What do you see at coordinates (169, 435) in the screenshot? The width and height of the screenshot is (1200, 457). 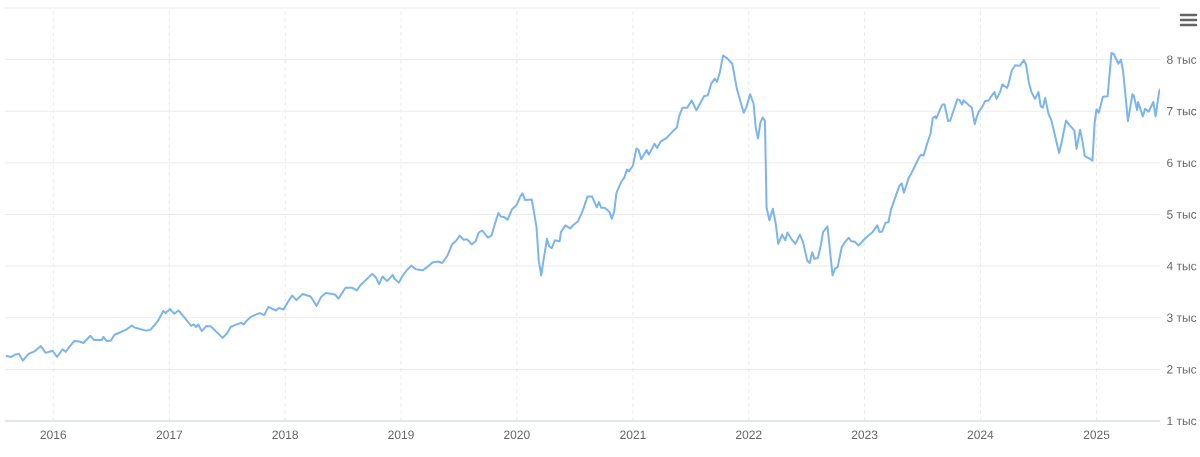 I see `x-tick-label: 2017` at bounding box center [169, 435].